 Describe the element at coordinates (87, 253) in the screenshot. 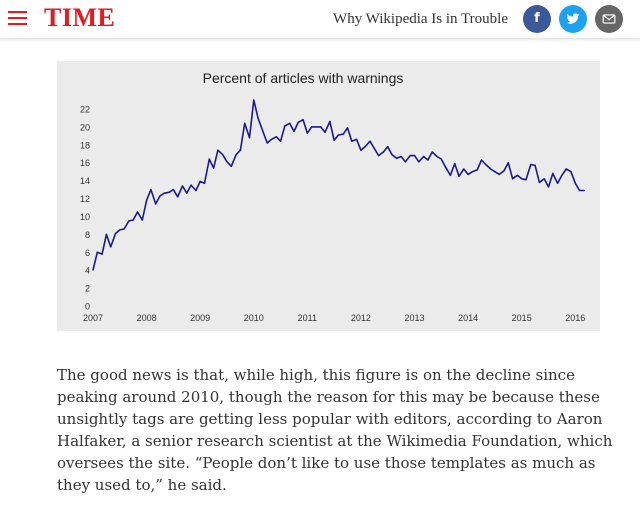

I see `y-tick-label: 6` at that location.